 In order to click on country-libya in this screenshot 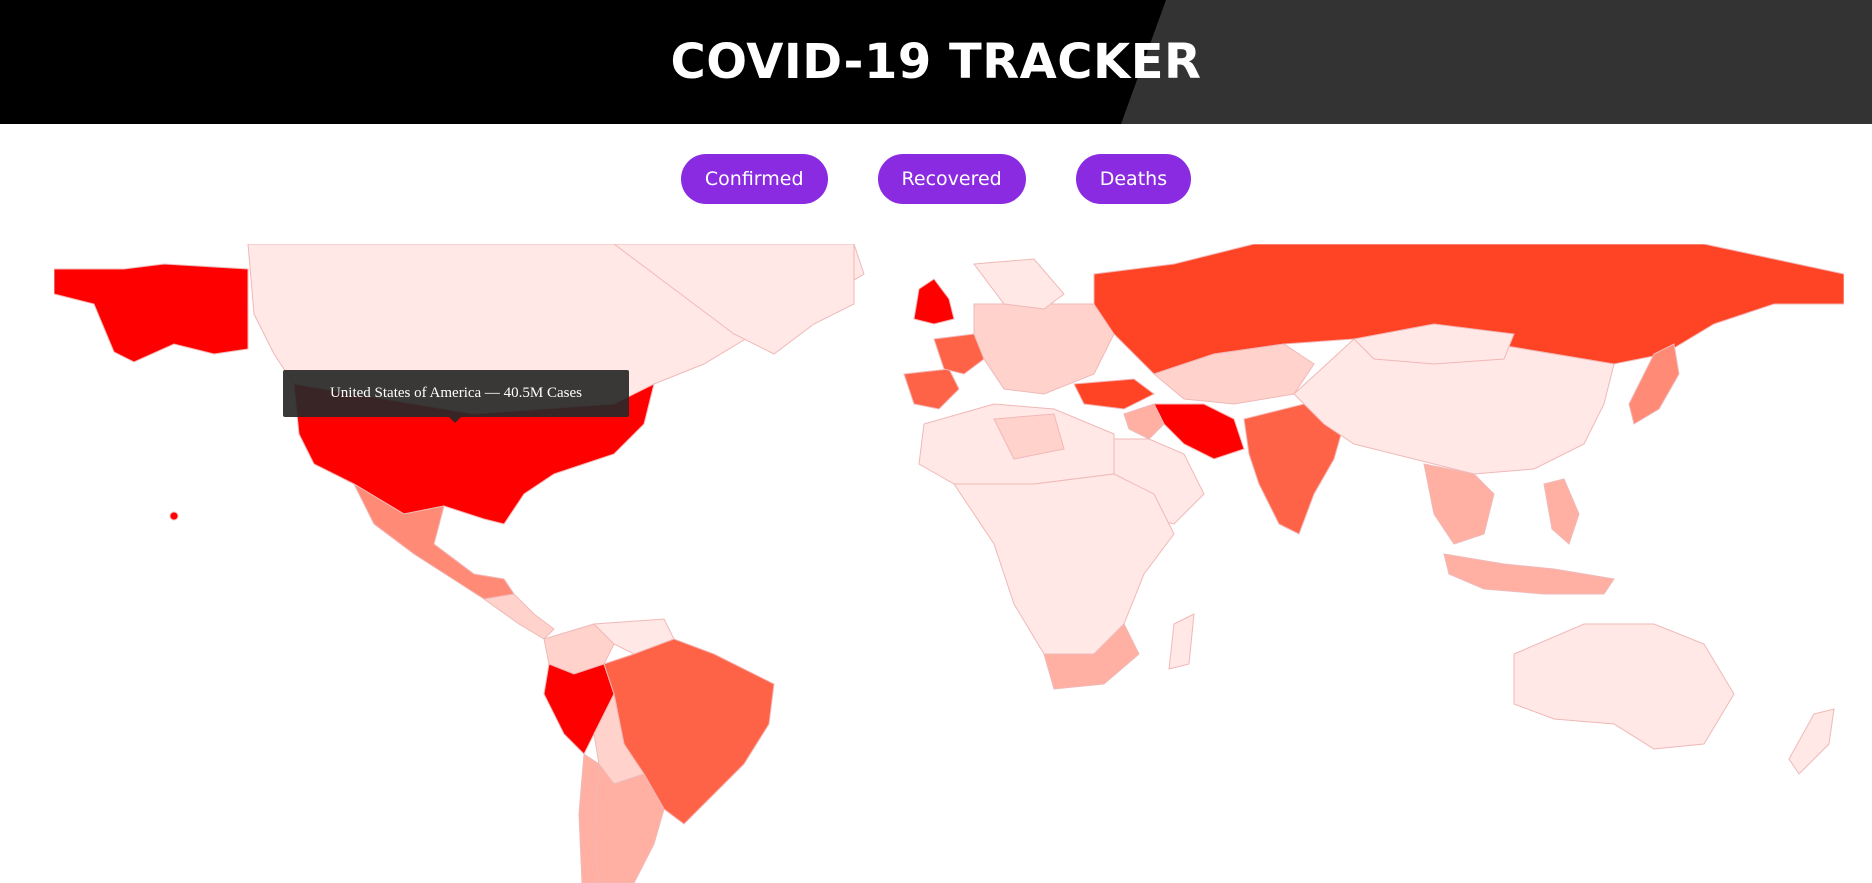, I will do `click(1029, 436)`.